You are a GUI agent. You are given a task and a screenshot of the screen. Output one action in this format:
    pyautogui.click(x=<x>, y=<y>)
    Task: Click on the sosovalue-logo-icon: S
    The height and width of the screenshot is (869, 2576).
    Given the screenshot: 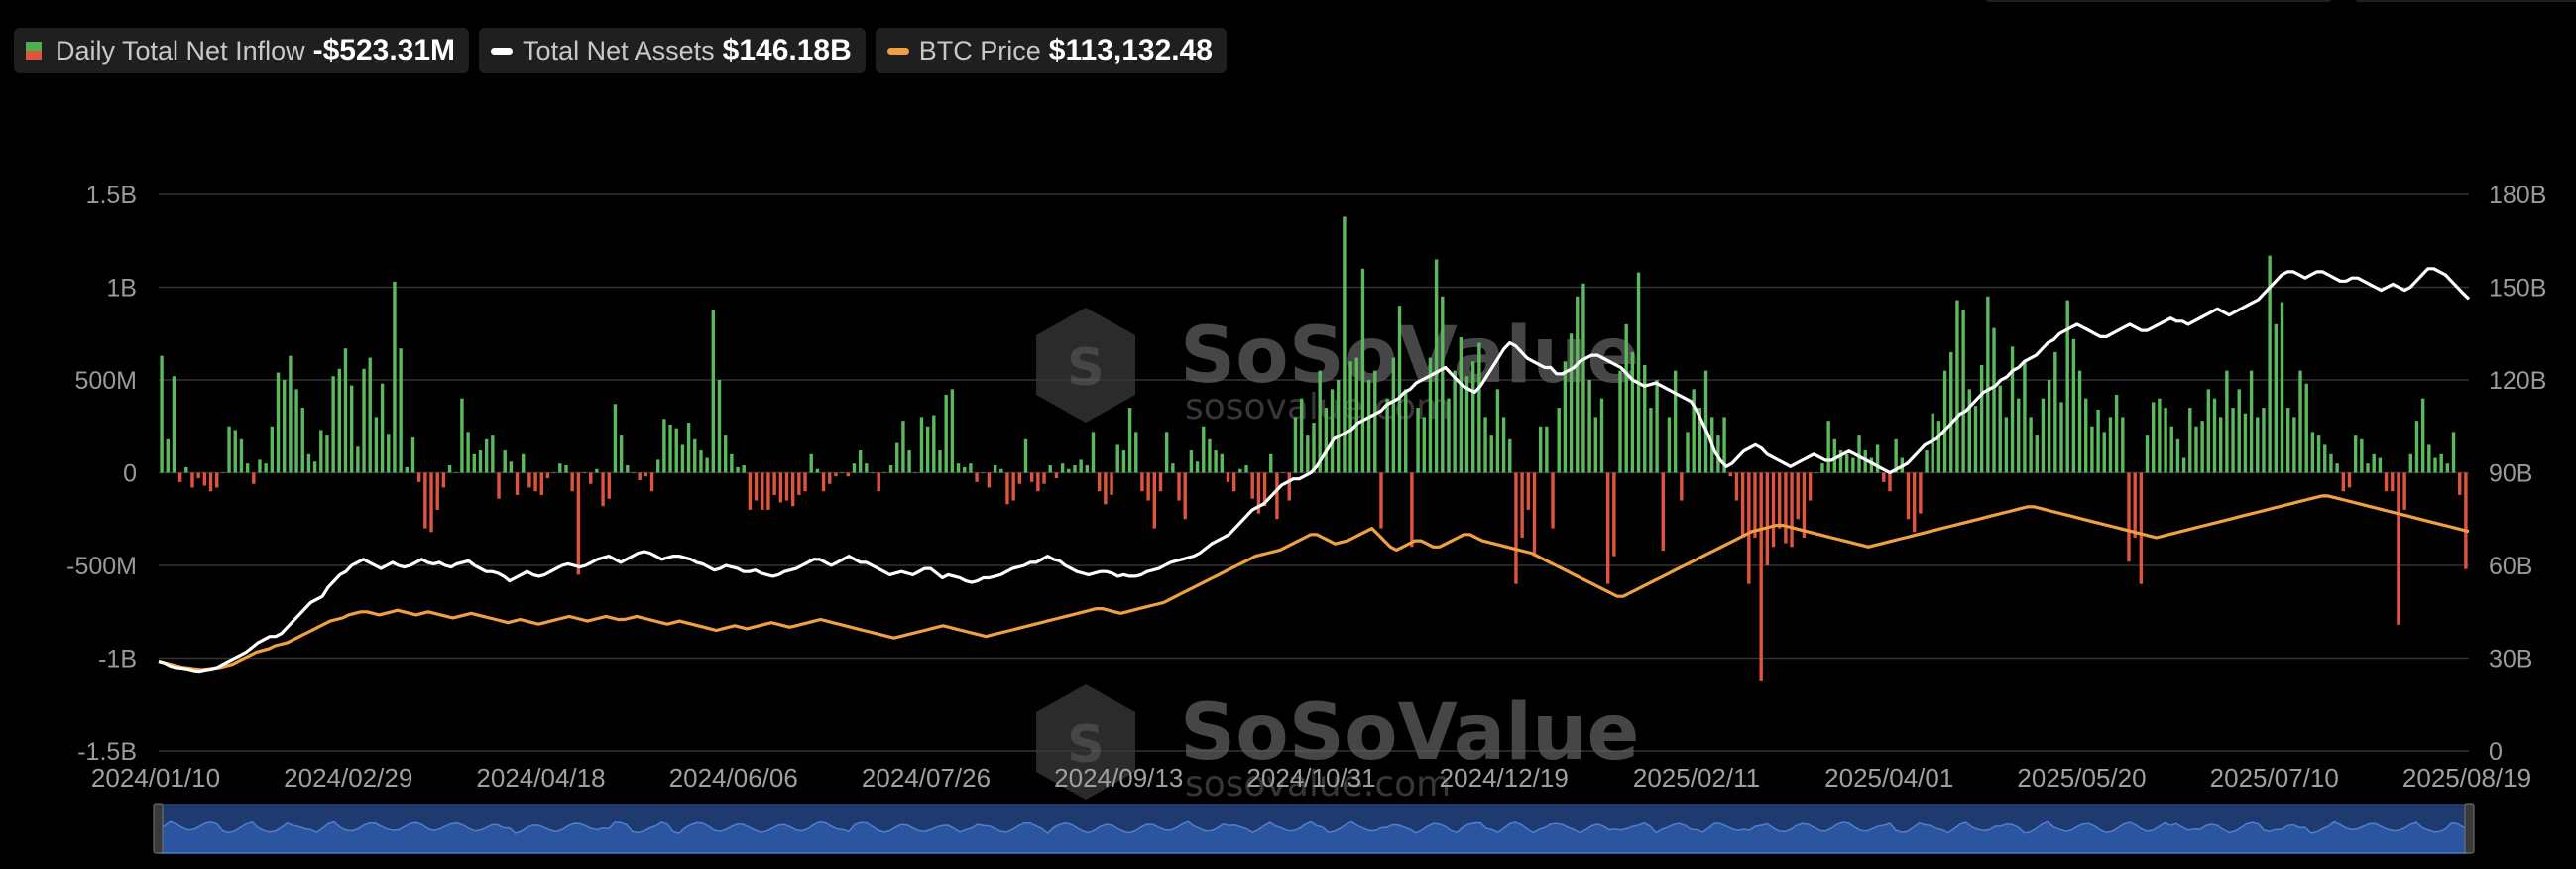 What is the action you would take?
    pyautogui.click(x=1085, y=366)
    